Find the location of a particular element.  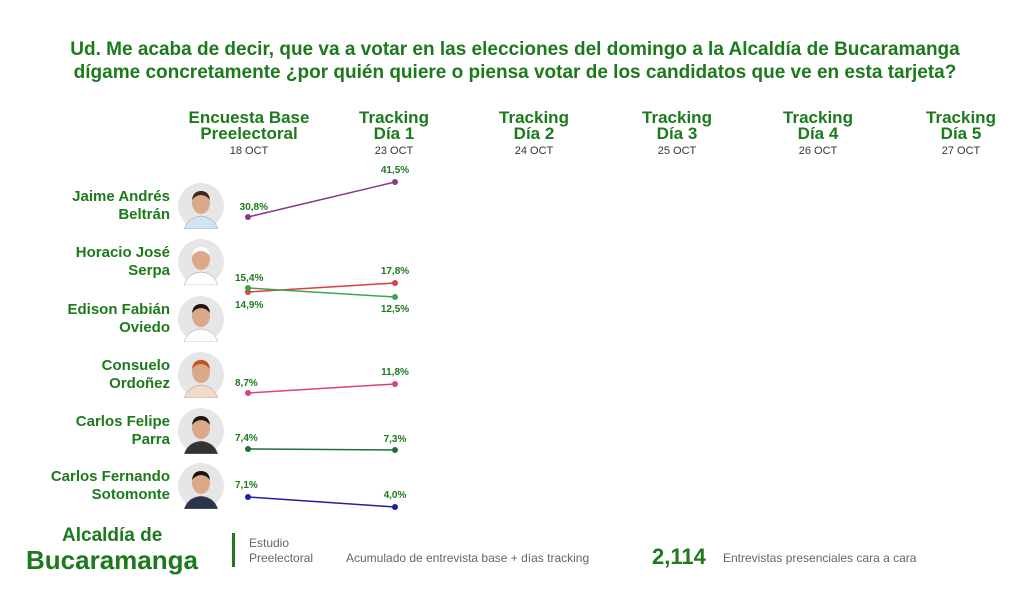

total-interviews: 2,114 is located at coordinates (679, 556).